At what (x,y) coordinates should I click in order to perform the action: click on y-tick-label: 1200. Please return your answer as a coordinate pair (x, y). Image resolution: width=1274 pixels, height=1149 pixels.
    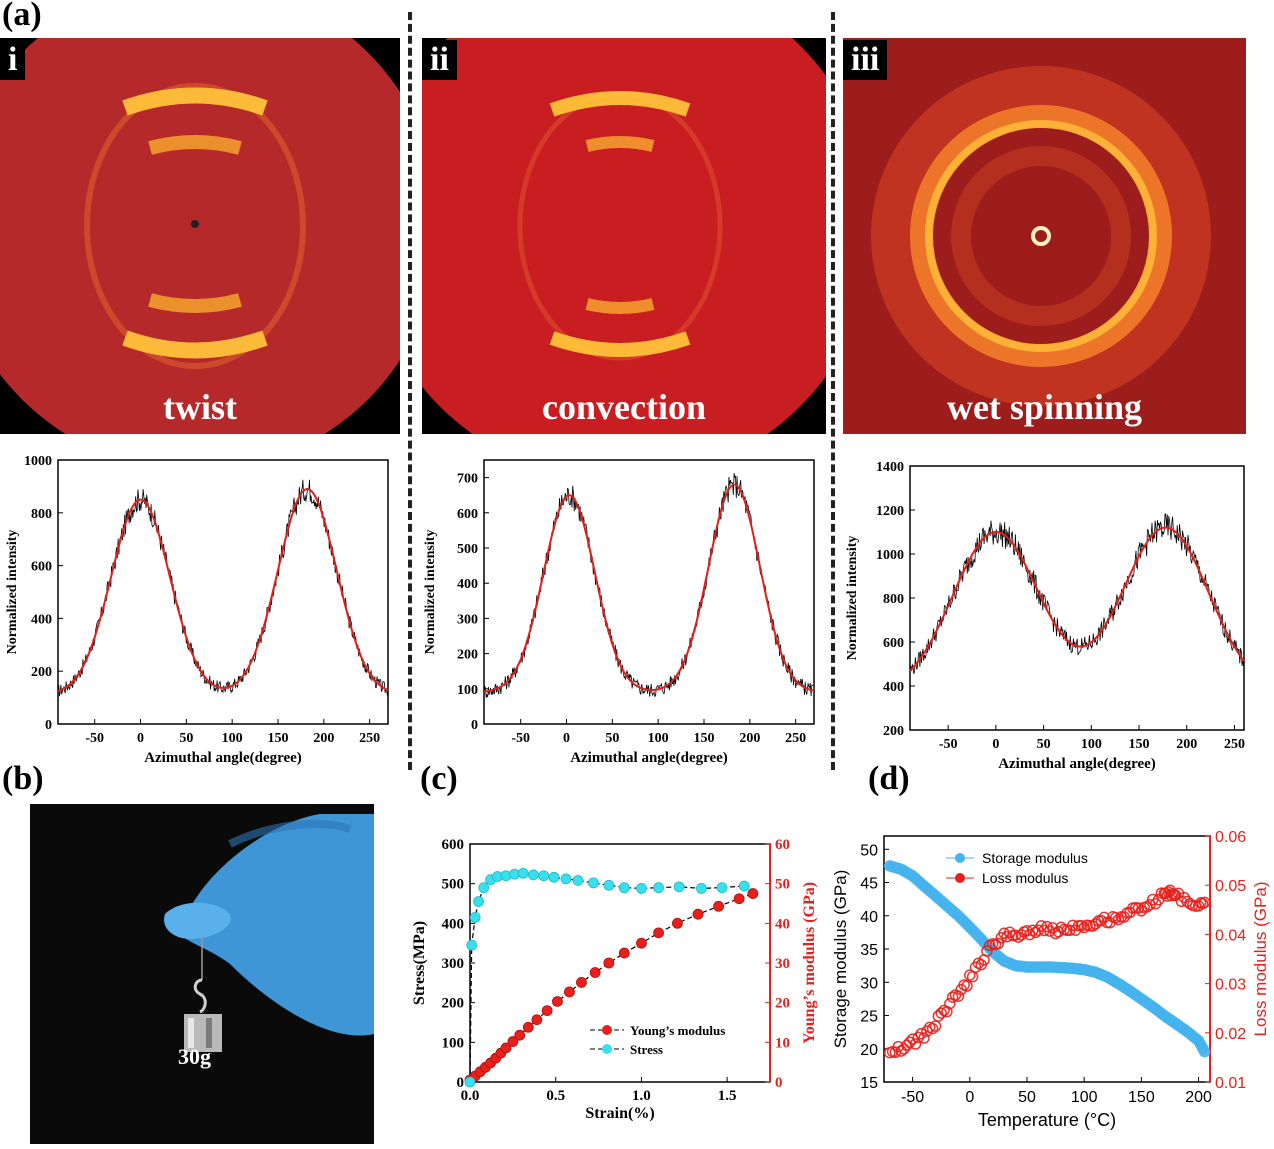
    Looking at the image, I should click on (890, 511).